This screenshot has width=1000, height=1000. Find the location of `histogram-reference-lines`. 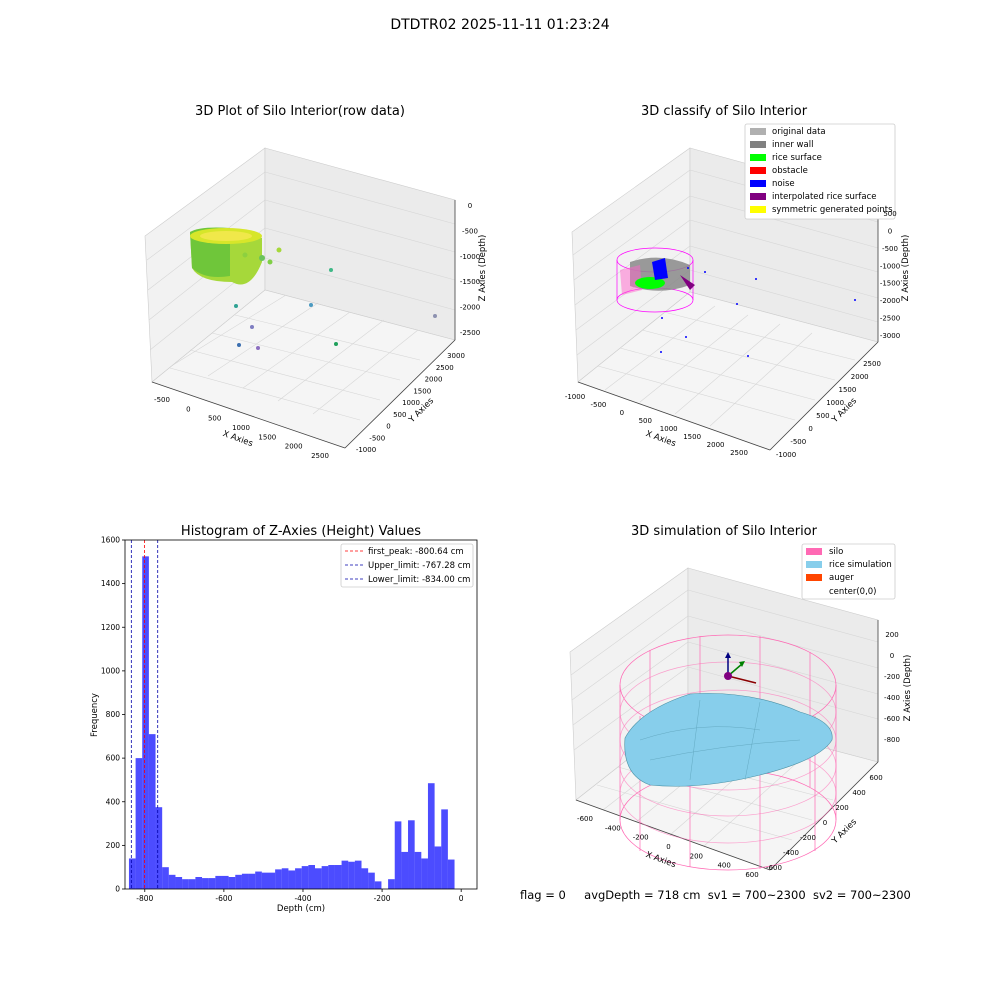

histogram-reference-lines is located at coordinates (144, 714).